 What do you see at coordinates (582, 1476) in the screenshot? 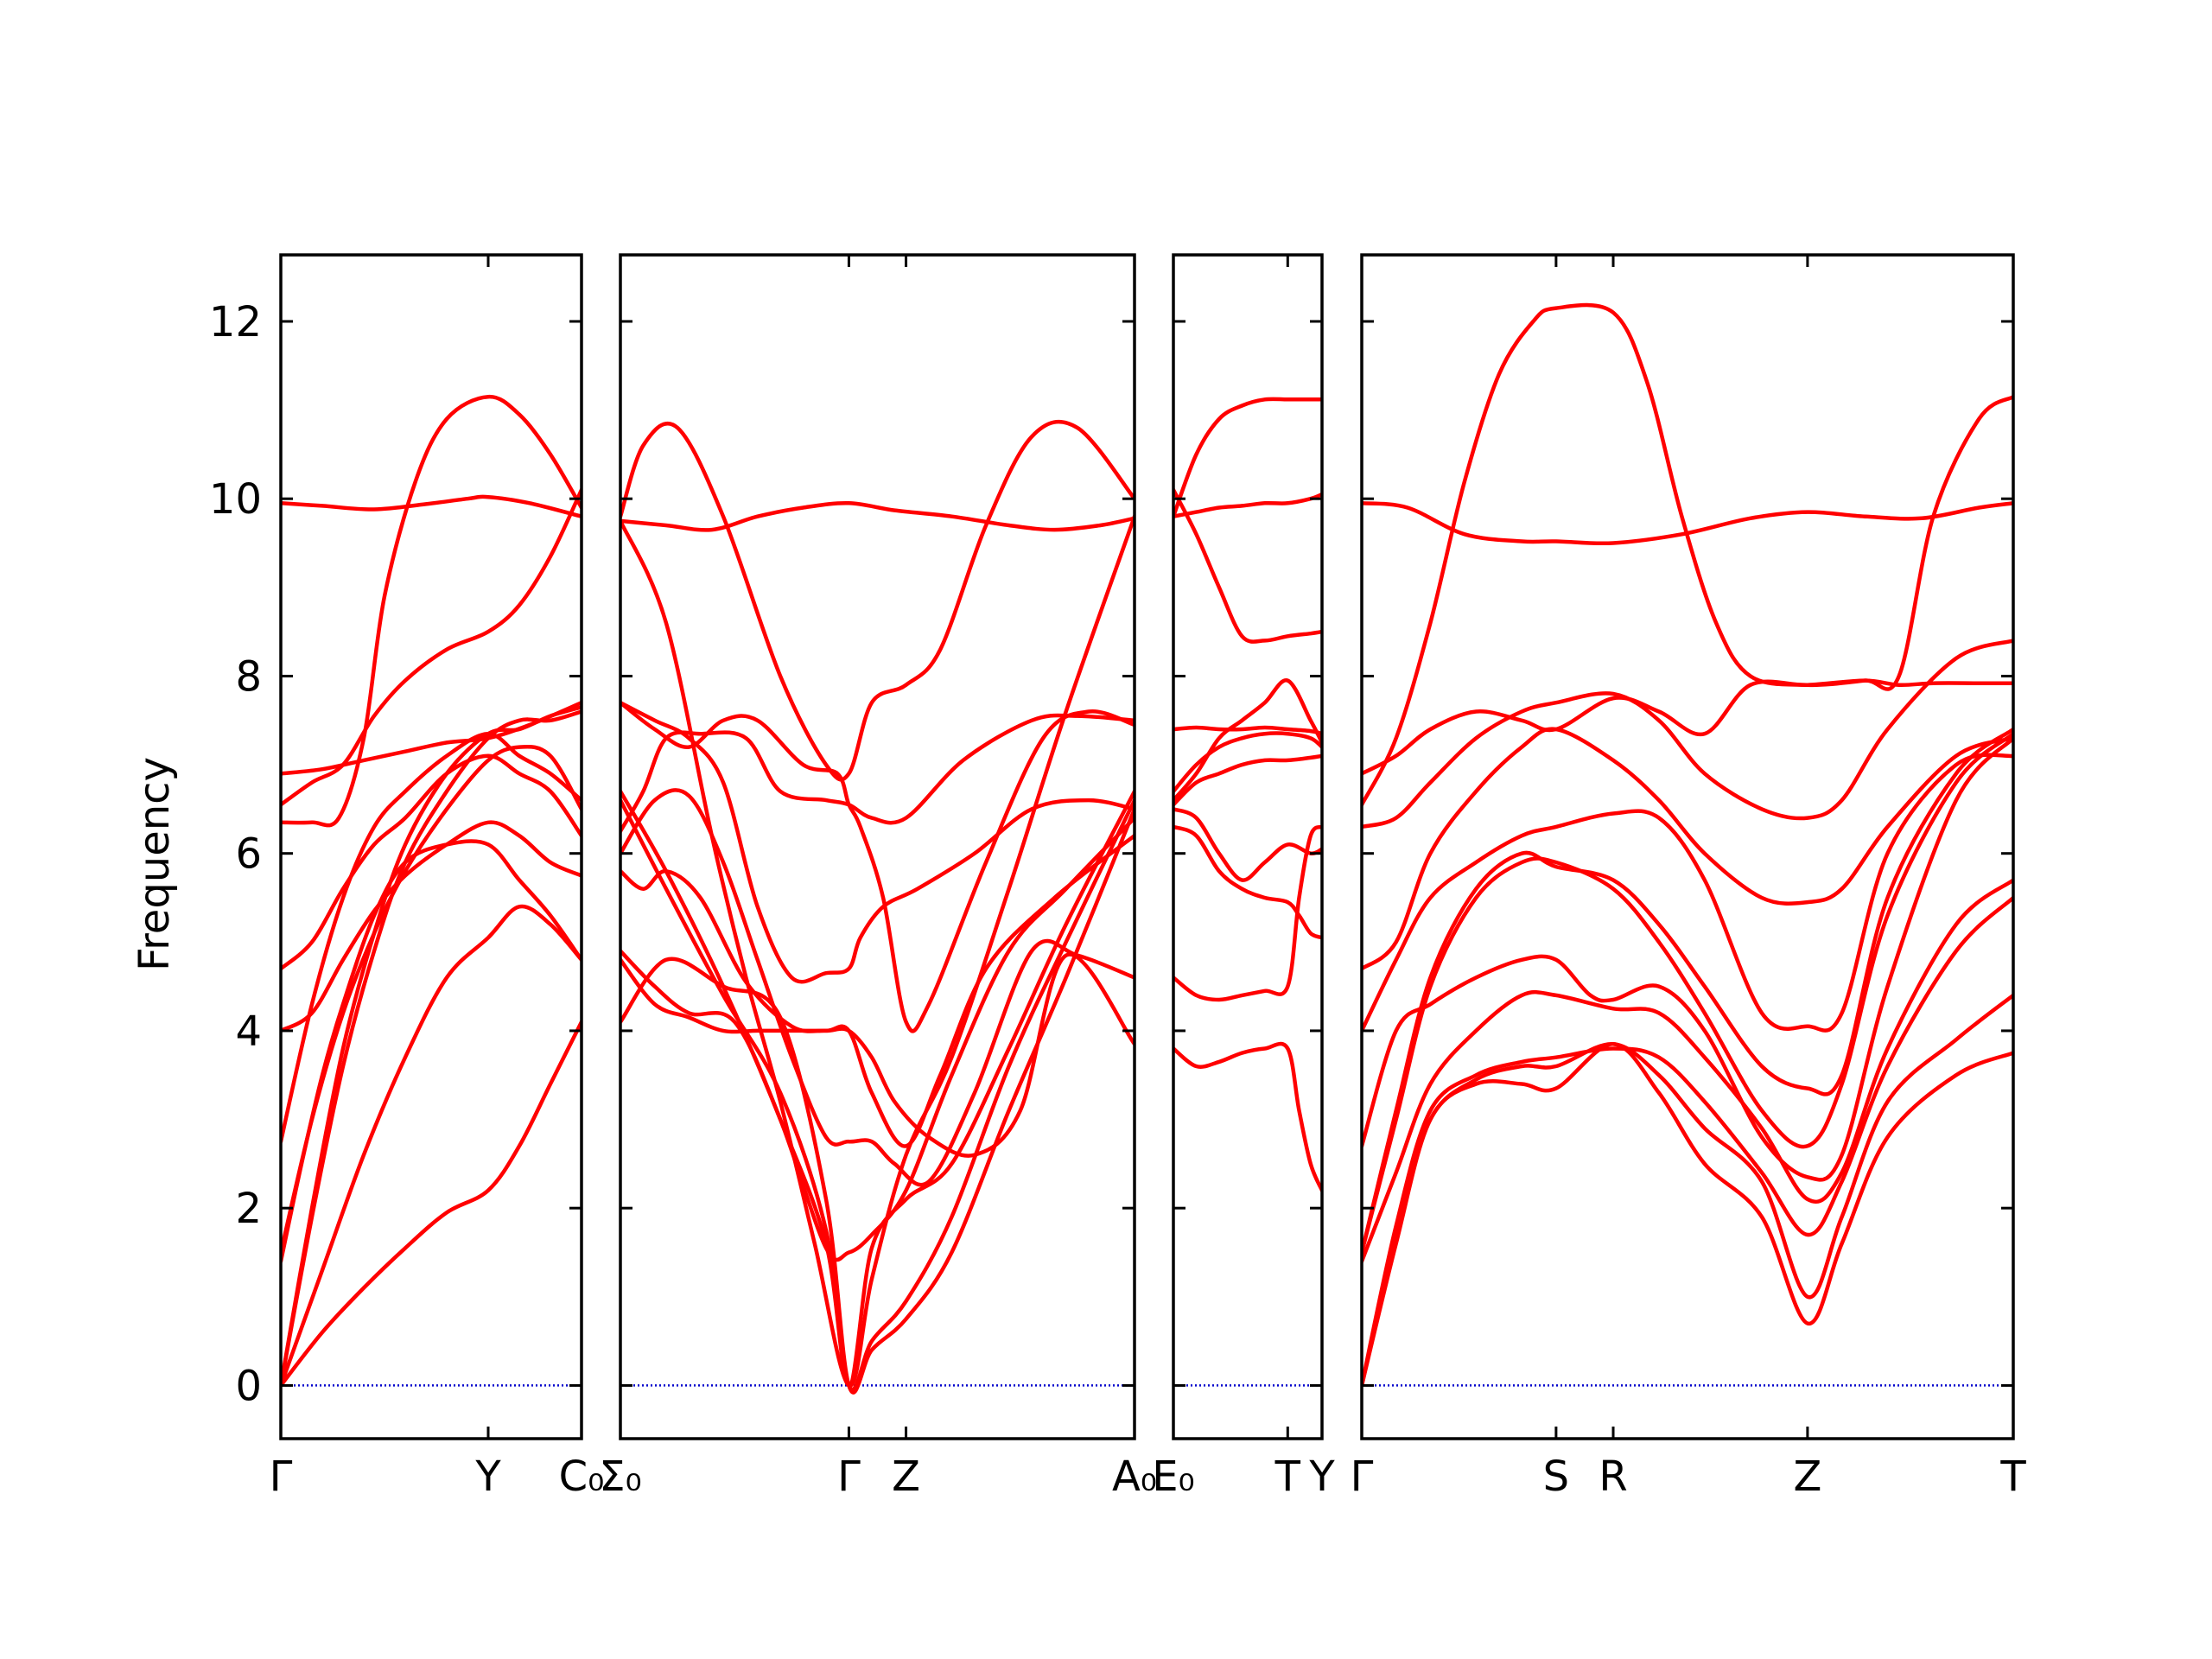
I see `x-tick-label: C₀` at bounding box center [582, 1476].